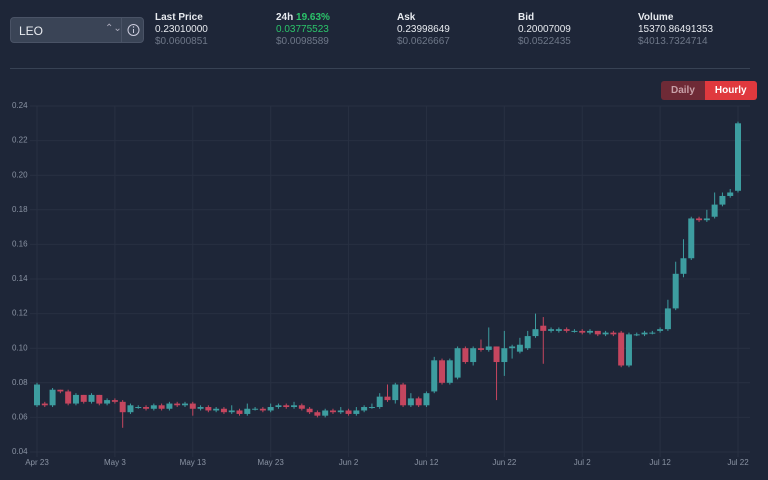  I want to click on info-button, so click(133, 30).